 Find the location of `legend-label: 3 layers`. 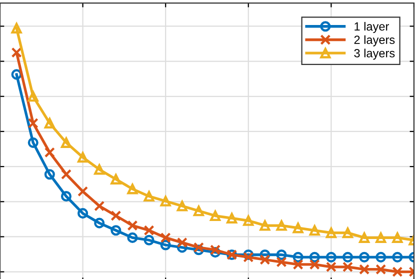

legend-label: 3 layers is located at coordinates (374, 54).